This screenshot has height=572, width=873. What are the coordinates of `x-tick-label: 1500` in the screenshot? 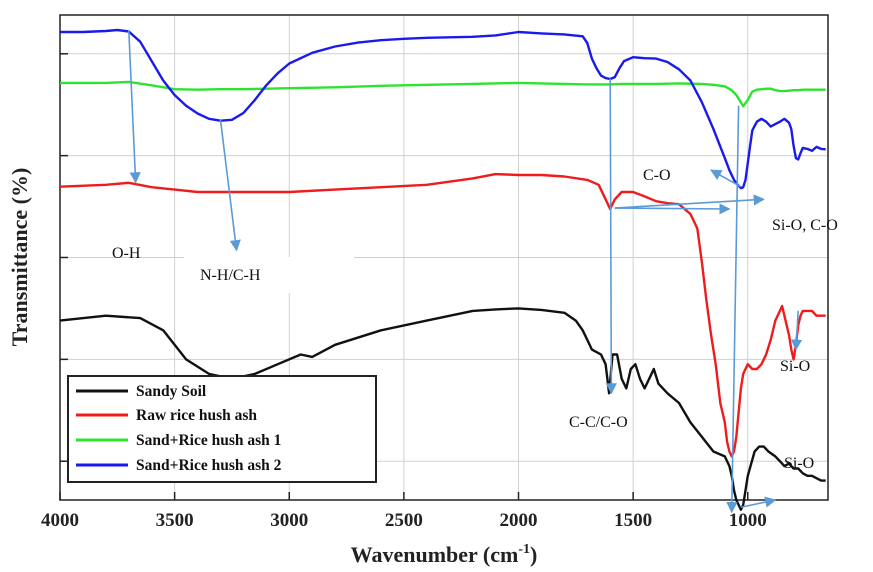 It's located at (633, 520).